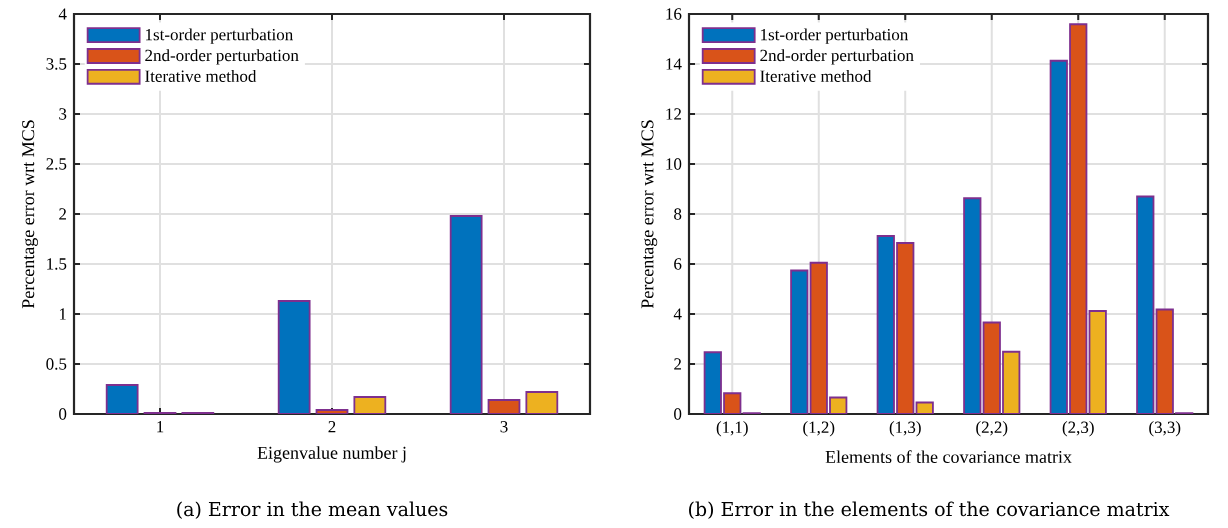  I want to click on y-tick-label: 3.5, so click(56, 64).